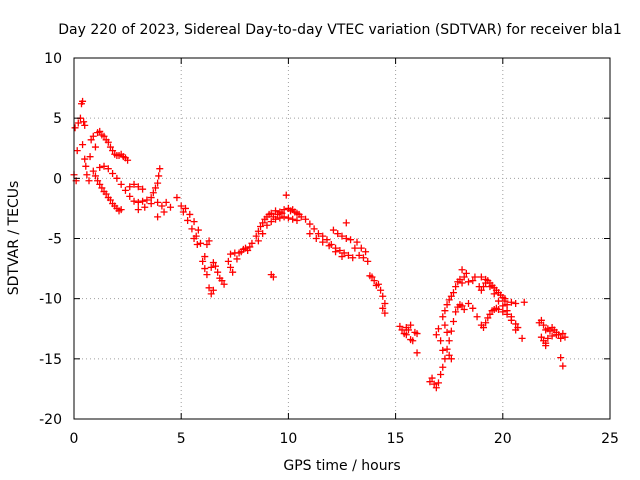  Describe the element at coordinates (53, 59) in the screenshot. I see `y-tick-label: 10` at that location.